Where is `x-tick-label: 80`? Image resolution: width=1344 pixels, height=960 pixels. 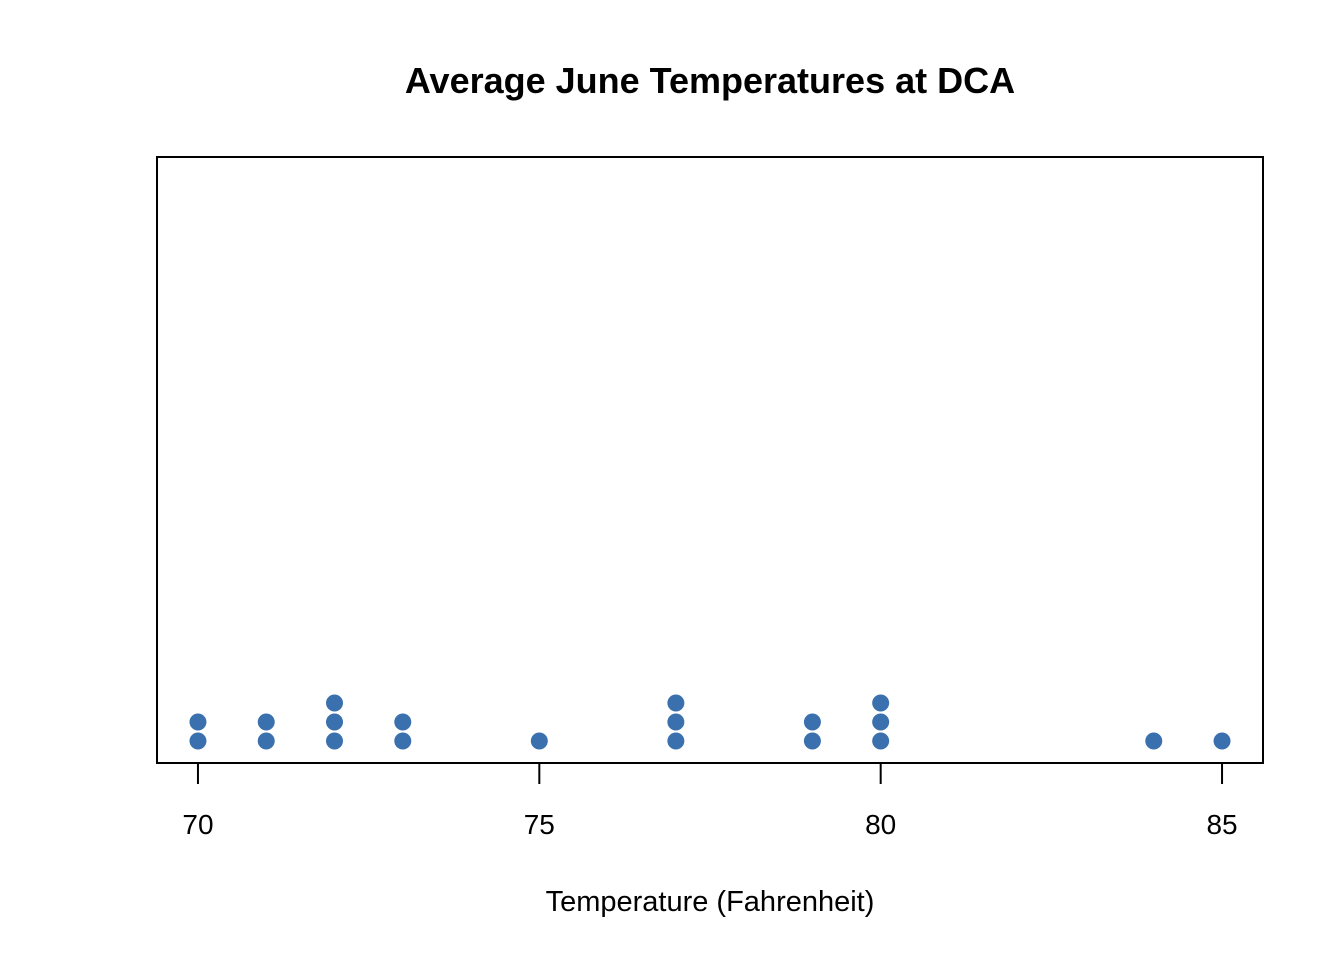
x-tick-label: 80 is located at coordinates (880, 824).